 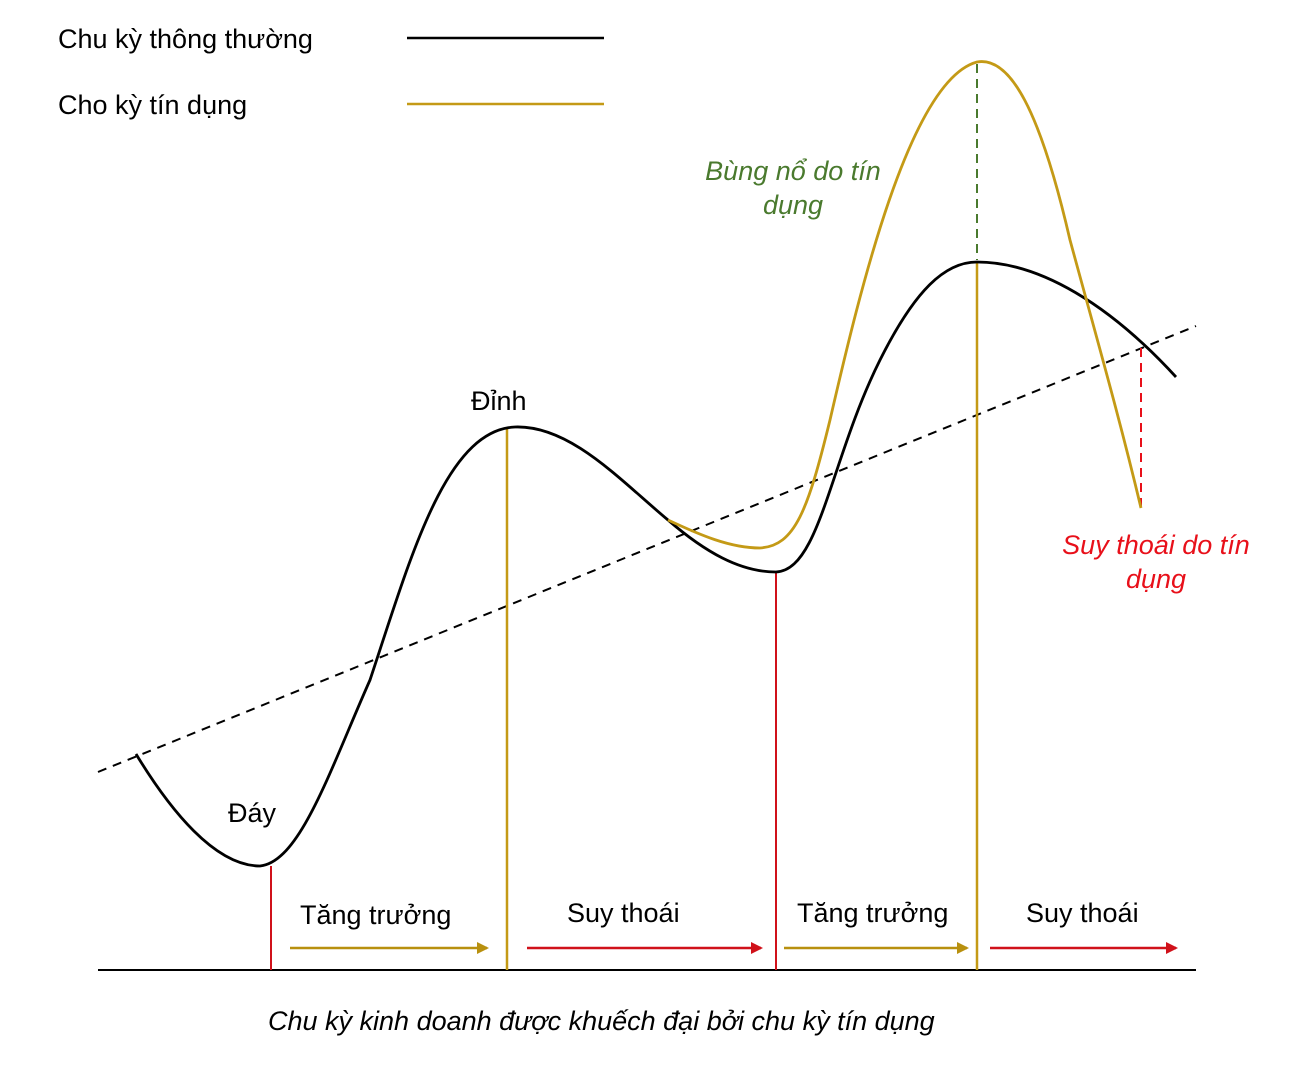 I want to click on phase-label-growth-2: Tăng trưởng, so click(x=873, y=913).